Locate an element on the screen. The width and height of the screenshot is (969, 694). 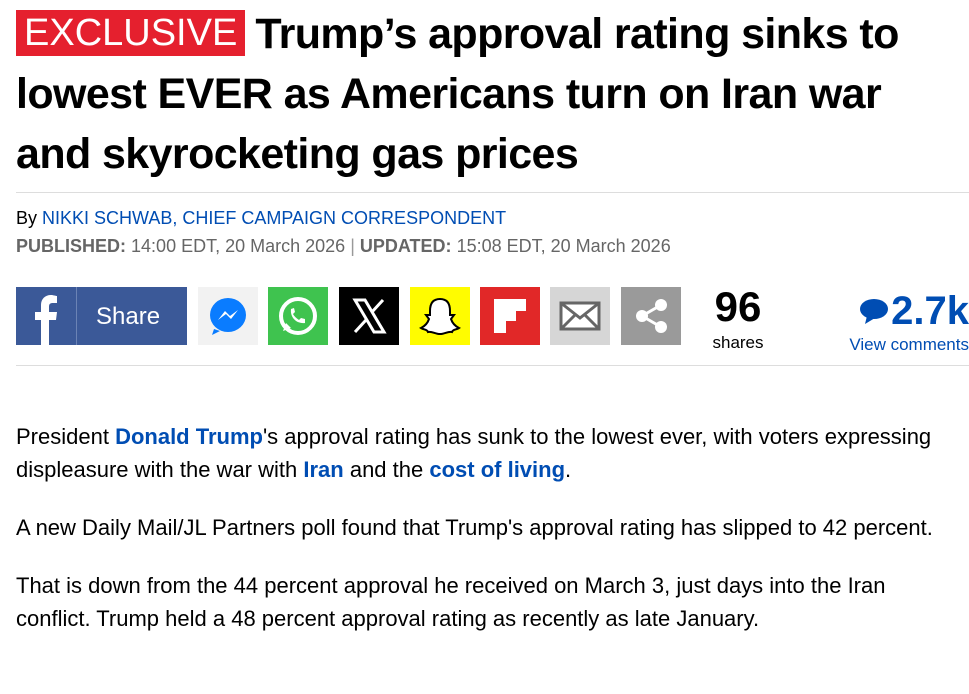
byline-prefix: By is located at coordinates (27, 218).